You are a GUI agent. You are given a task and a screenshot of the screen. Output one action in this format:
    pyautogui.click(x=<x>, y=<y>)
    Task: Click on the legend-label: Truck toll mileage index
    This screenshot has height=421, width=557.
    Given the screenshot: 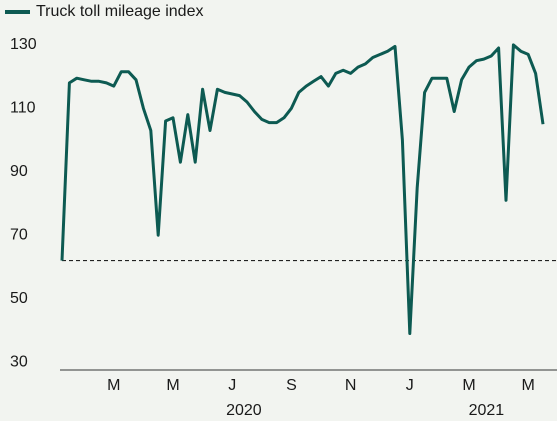 What is the action you would take?
    pyautogui.click(x=119, y=11)
    